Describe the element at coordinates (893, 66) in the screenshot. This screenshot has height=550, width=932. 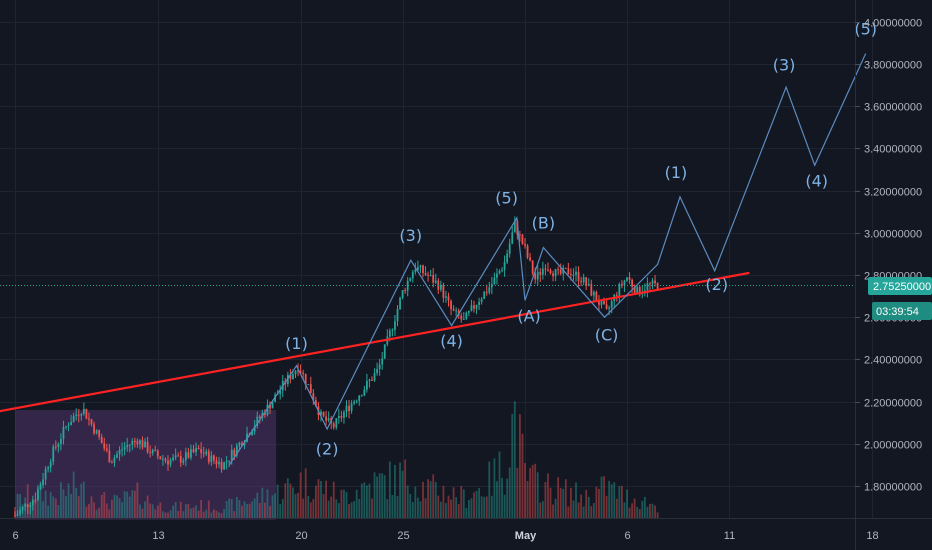
I see `price-tick-label: 3.80000000` at that location.